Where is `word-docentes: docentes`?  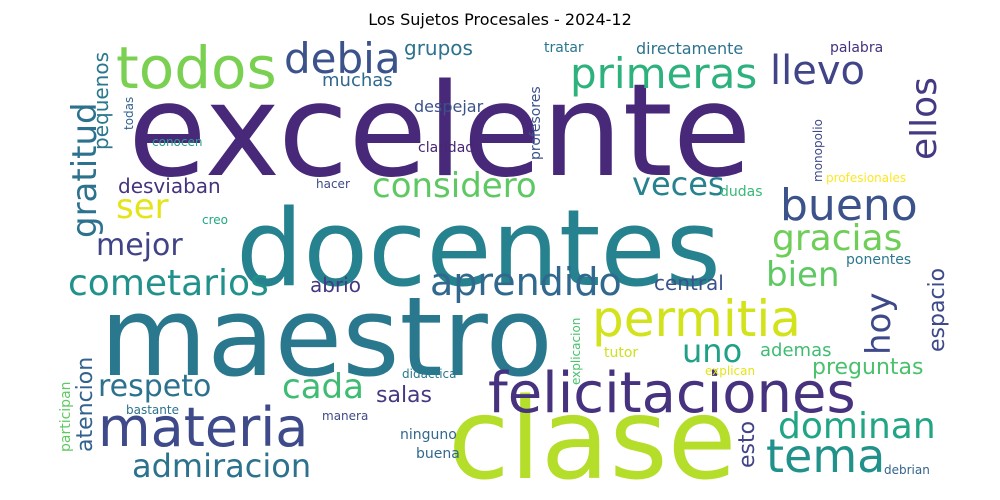 word-docentes: docentes is located at coordinates (478, 248).